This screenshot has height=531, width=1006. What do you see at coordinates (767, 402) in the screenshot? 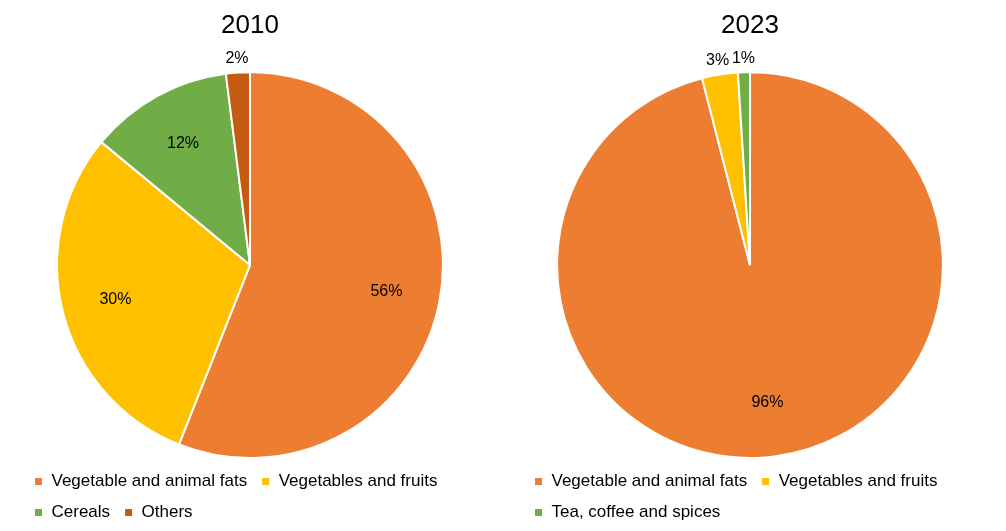
I see `data-label: 96%` at bounding box center [767, 402].